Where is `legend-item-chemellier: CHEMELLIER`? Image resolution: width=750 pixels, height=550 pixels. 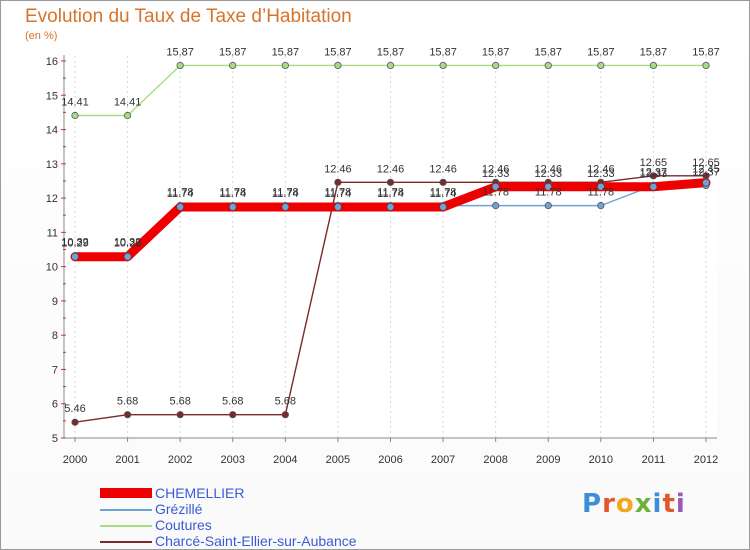 legend-item-chemellier: CHEMELLIER is located at coordinates (260, 493).